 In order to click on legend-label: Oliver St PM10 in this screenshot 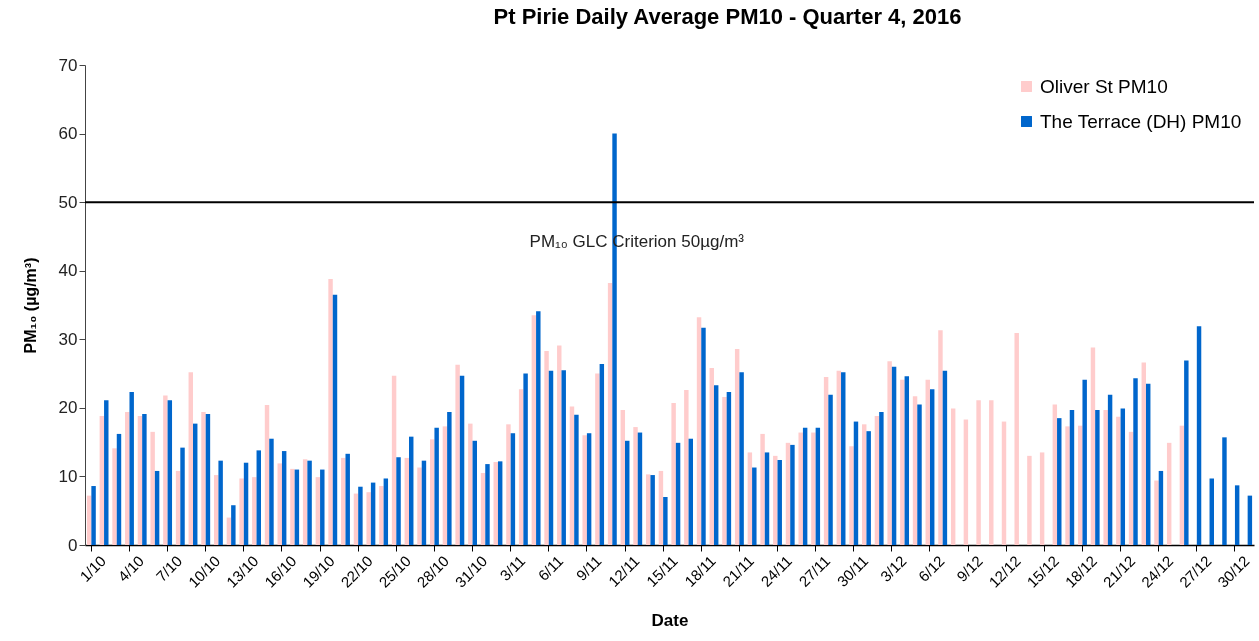, I will do `click(1104, 86)`.